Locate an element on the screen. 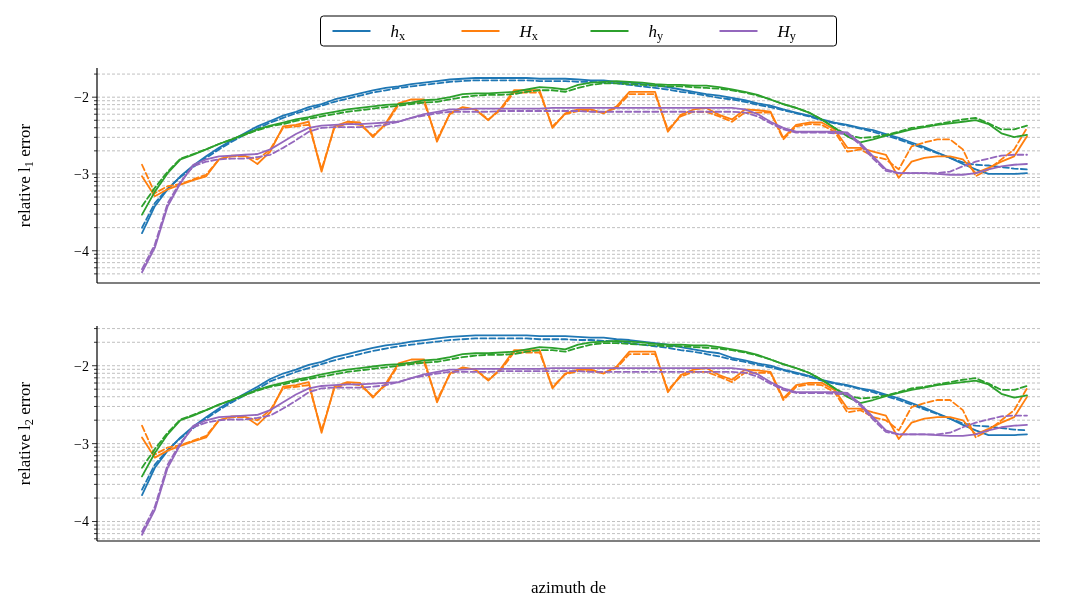 This screenshot has width=1066, height=606. legend-label: H$_{x}$ is located at coordinates (528, 32).